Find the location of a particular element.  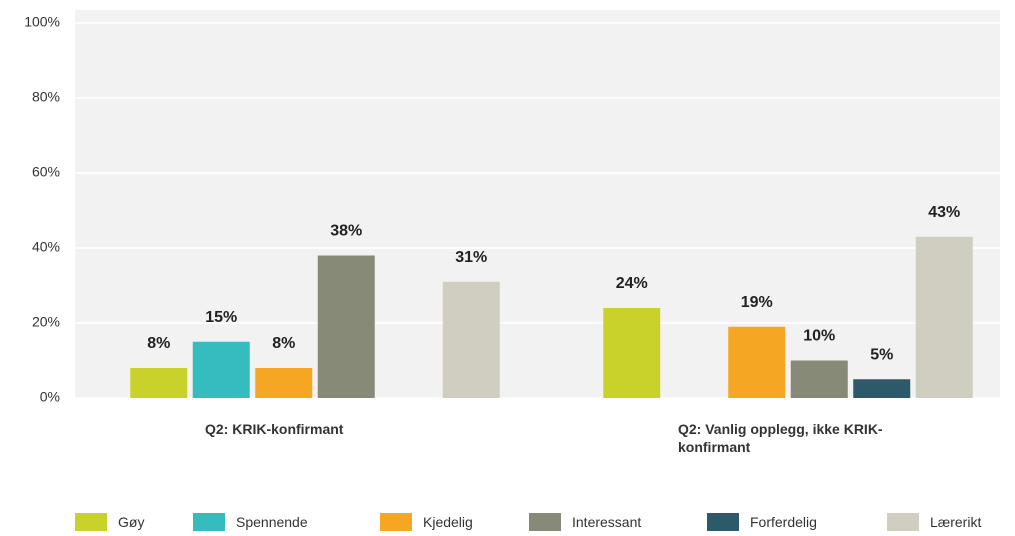

legend-item: Forferdelig is located at coordinates (762, 522).